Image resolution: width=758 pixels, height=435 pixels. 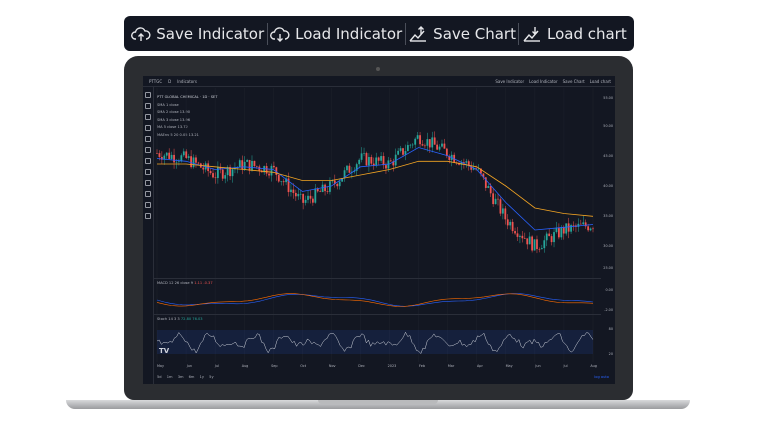 What do you see at coordinates (543, 81) in the screenshot?
I see `screen-load-indicator: Load Indicator` at bounding box center [543, 81].